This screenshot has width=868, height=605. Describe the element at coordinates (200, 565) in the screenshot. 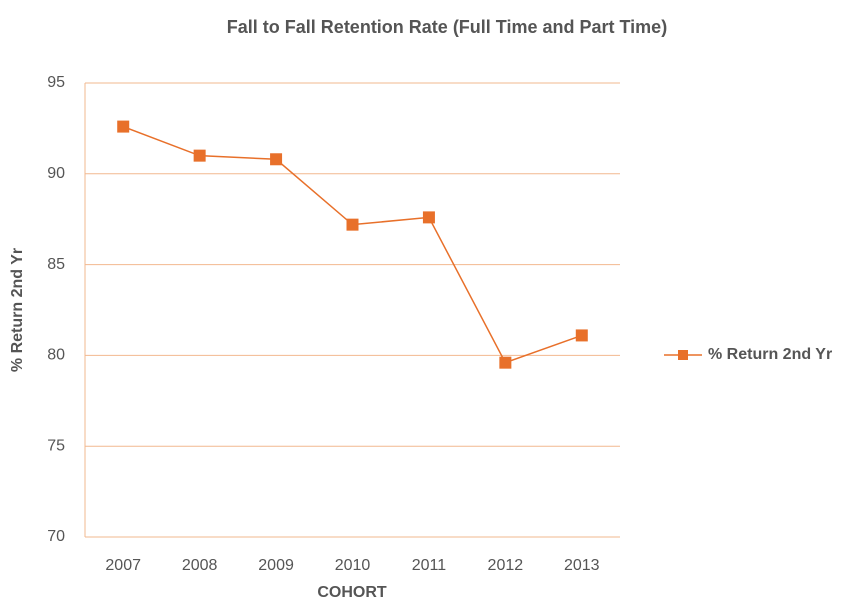

I see `x-tick-label: 2008` at that location.